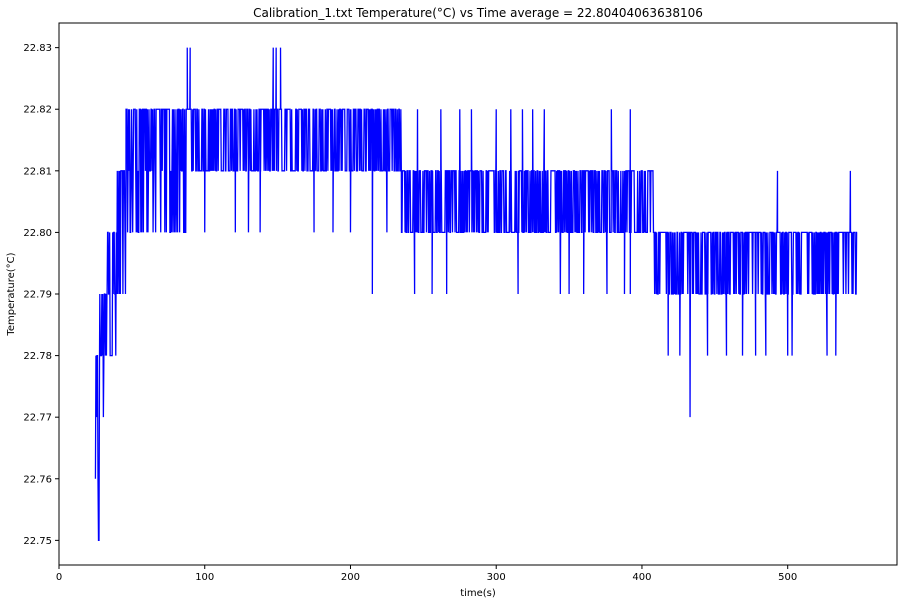 The height and width of the screenshot is (604, 904). I want to click on y-axis-label: Temperature(°C), so click(11, 294).